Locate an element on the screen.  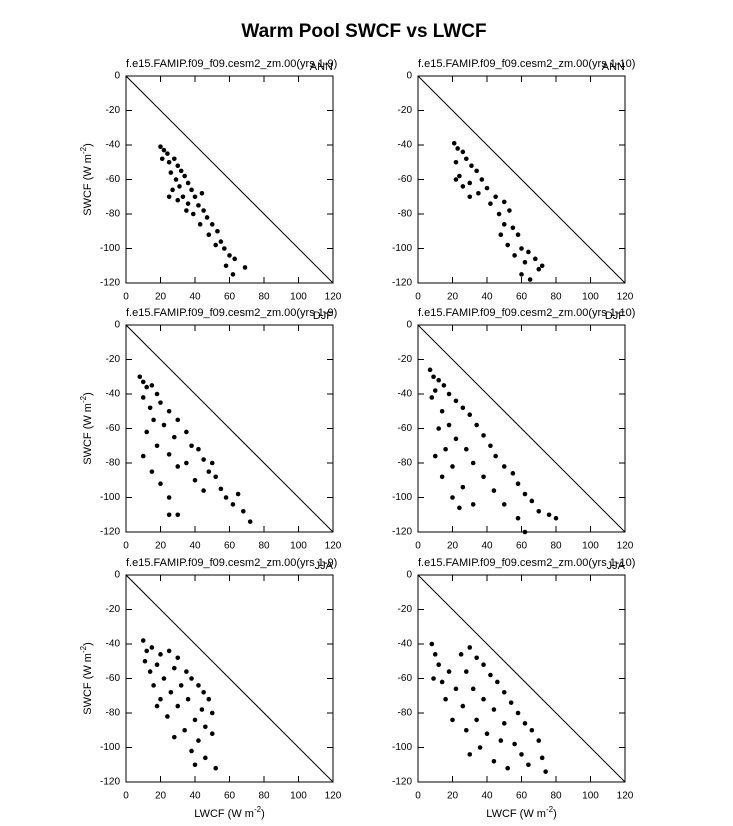
panel-subtitle: f.e15.FAMIP.f09_f09.cesm2_zm.00(yrs 1-9) is located at coordinates (231, 64).